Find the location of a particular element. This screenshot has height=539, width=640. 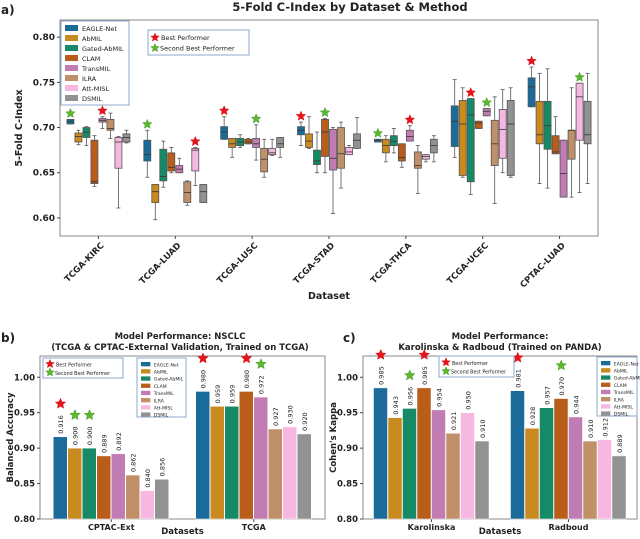

y-tick-label: 0.60 is located at coordinates (44, 219).